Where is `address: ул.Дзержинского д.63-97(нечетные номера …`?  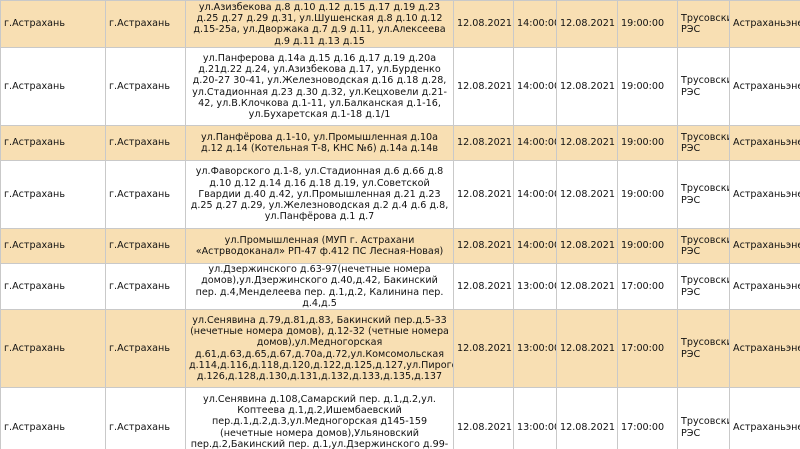 address: ул.Дзержинского д.63-97(нечетные номера … is located at coordinates (319, 286).